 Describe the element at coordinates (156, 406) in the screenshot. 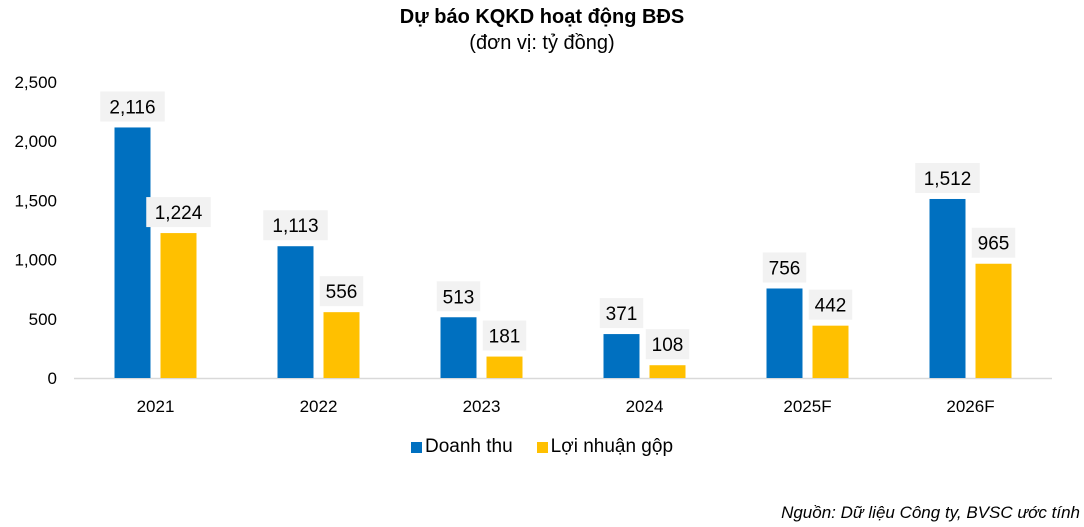

I see `x-tick-label: 2021` at that location.